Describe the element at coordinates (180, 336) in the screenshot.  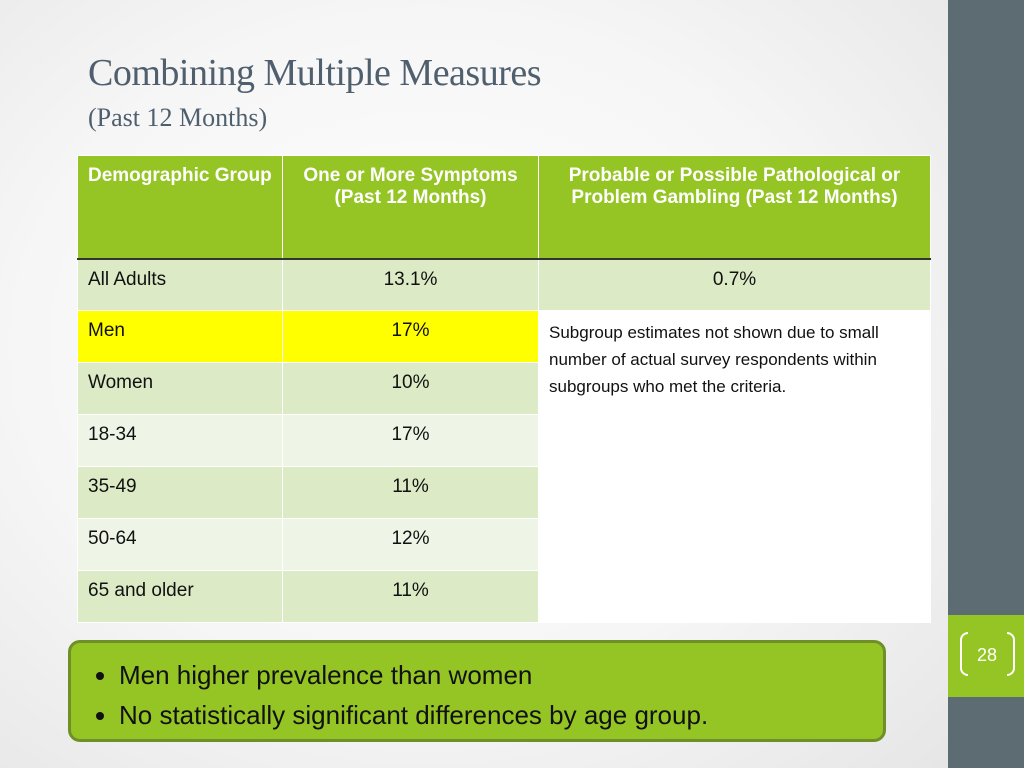
I see `row-group-label: Men` at that location.